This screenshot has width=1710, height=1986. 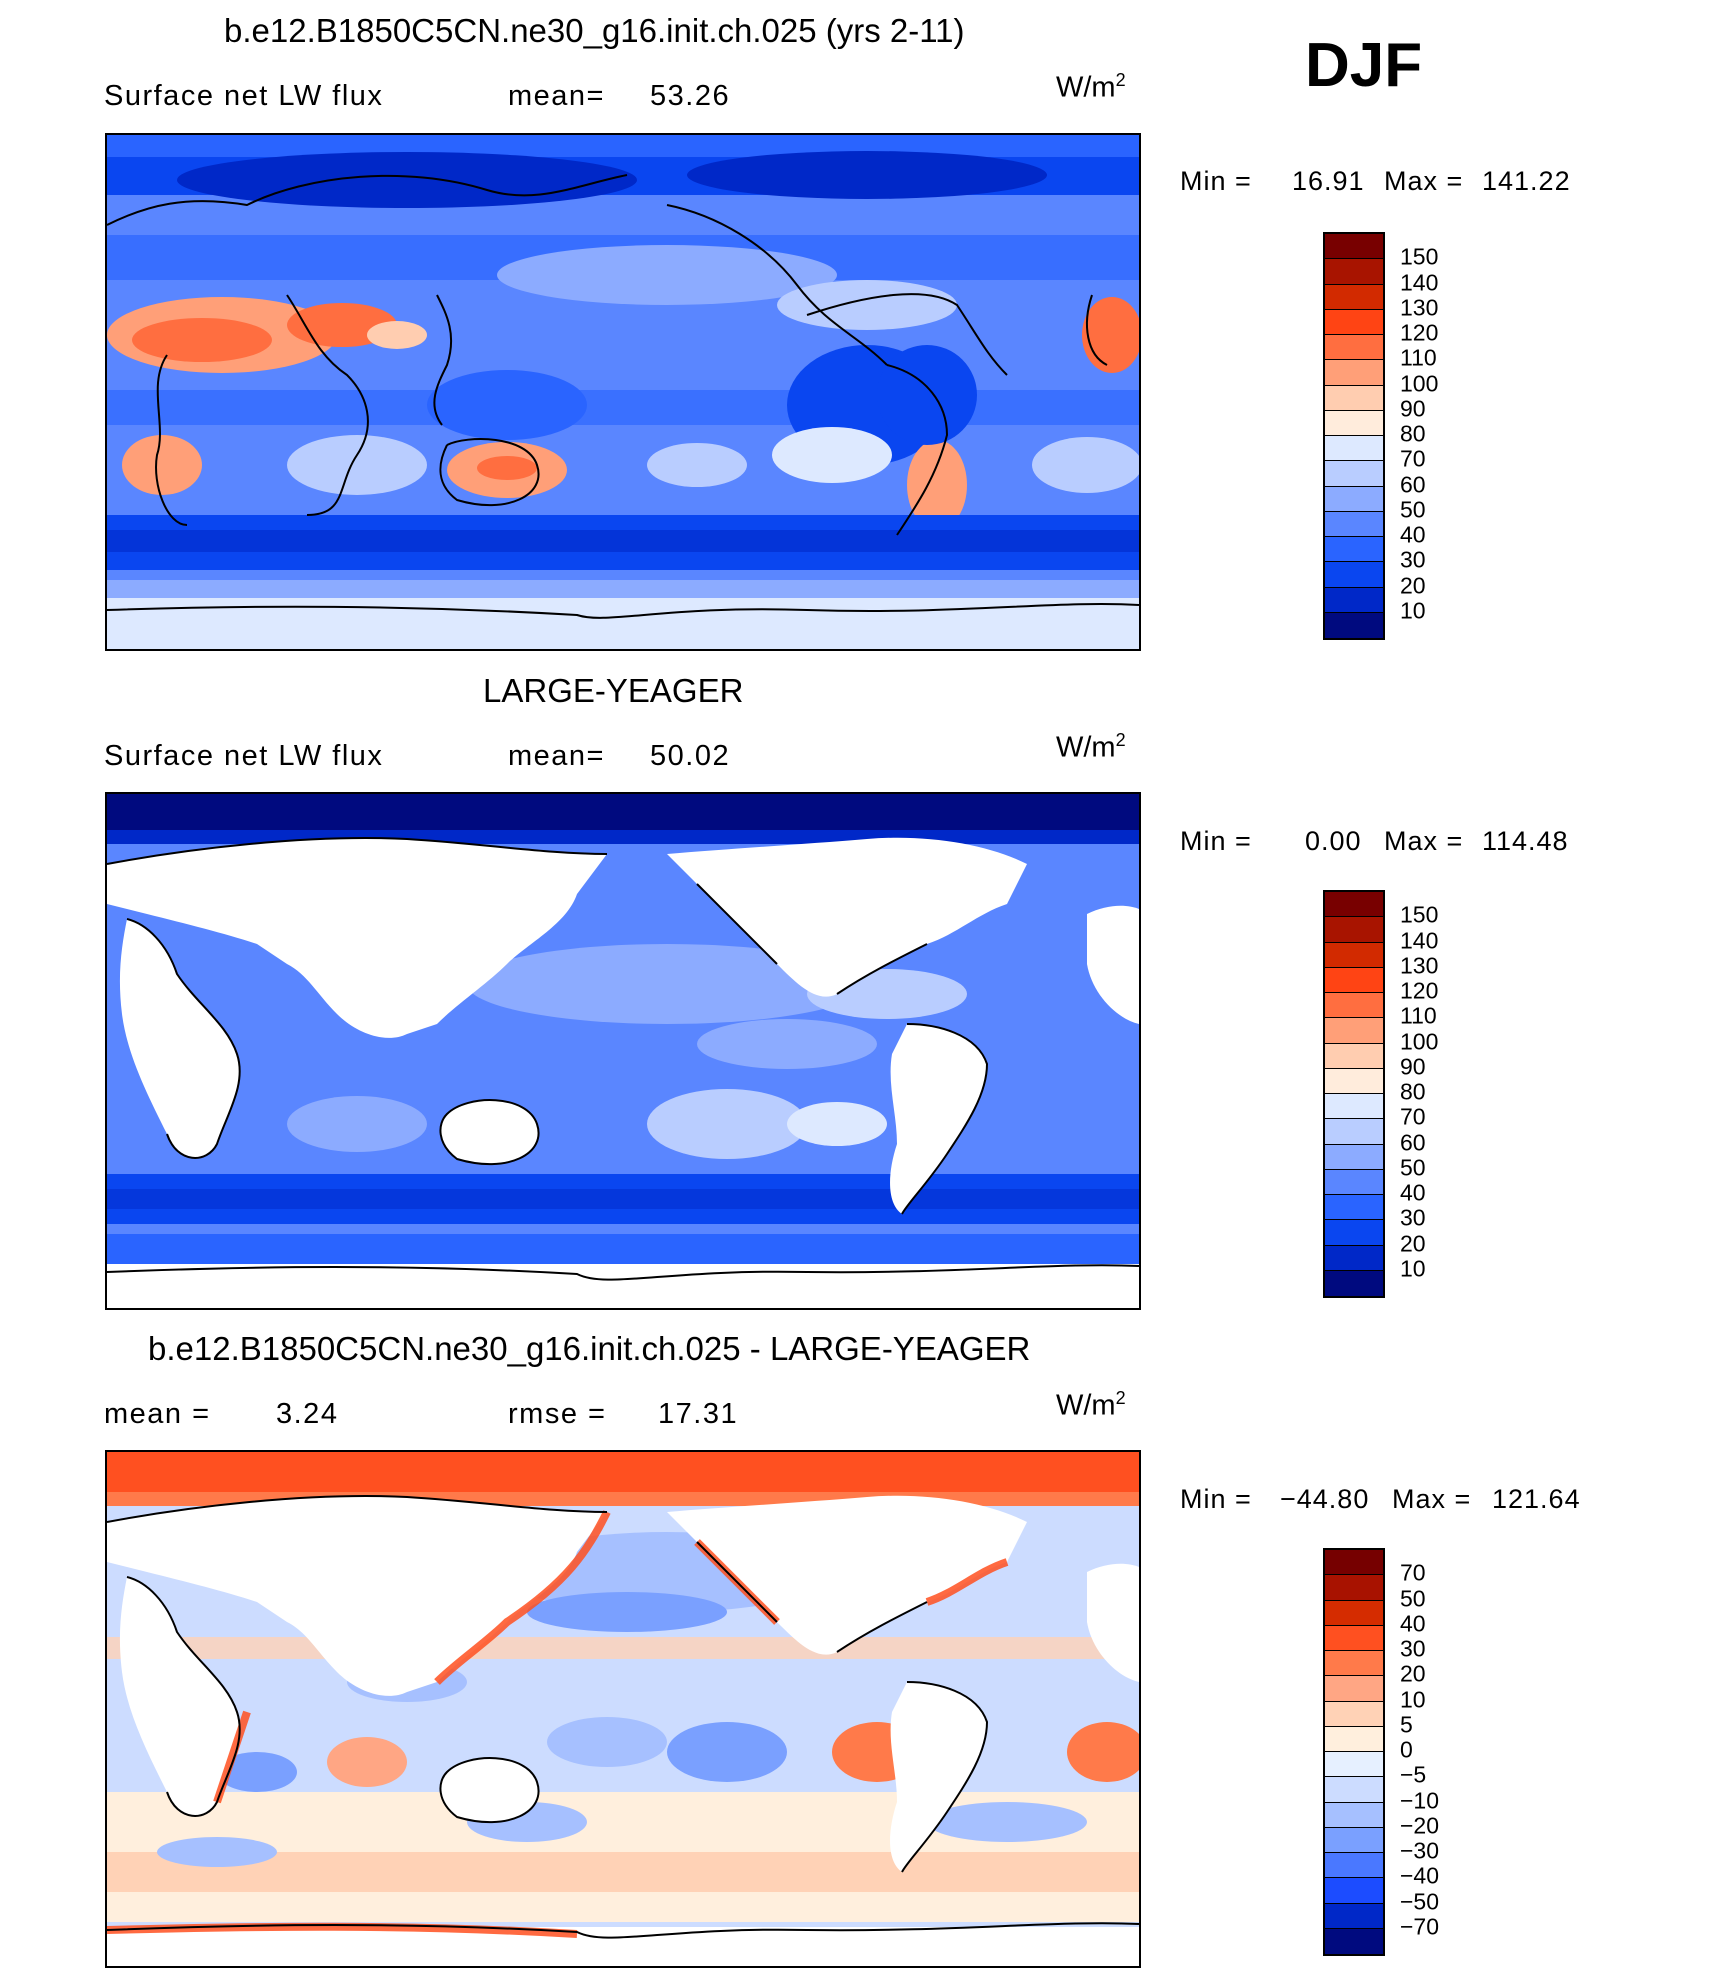 I want to click on colorbar-label: 5, so click(x=1406, y=1724).